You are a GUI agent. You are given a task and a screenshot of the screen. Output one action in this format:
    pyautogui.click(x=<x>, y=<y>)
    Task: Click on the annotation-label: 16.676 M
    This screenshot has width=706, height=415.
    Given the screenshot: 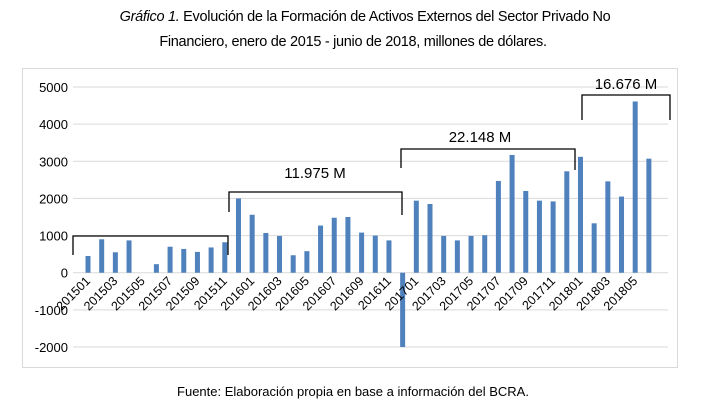 What is the action you would take?
    pyautogui.click(x=626, y=84)
    